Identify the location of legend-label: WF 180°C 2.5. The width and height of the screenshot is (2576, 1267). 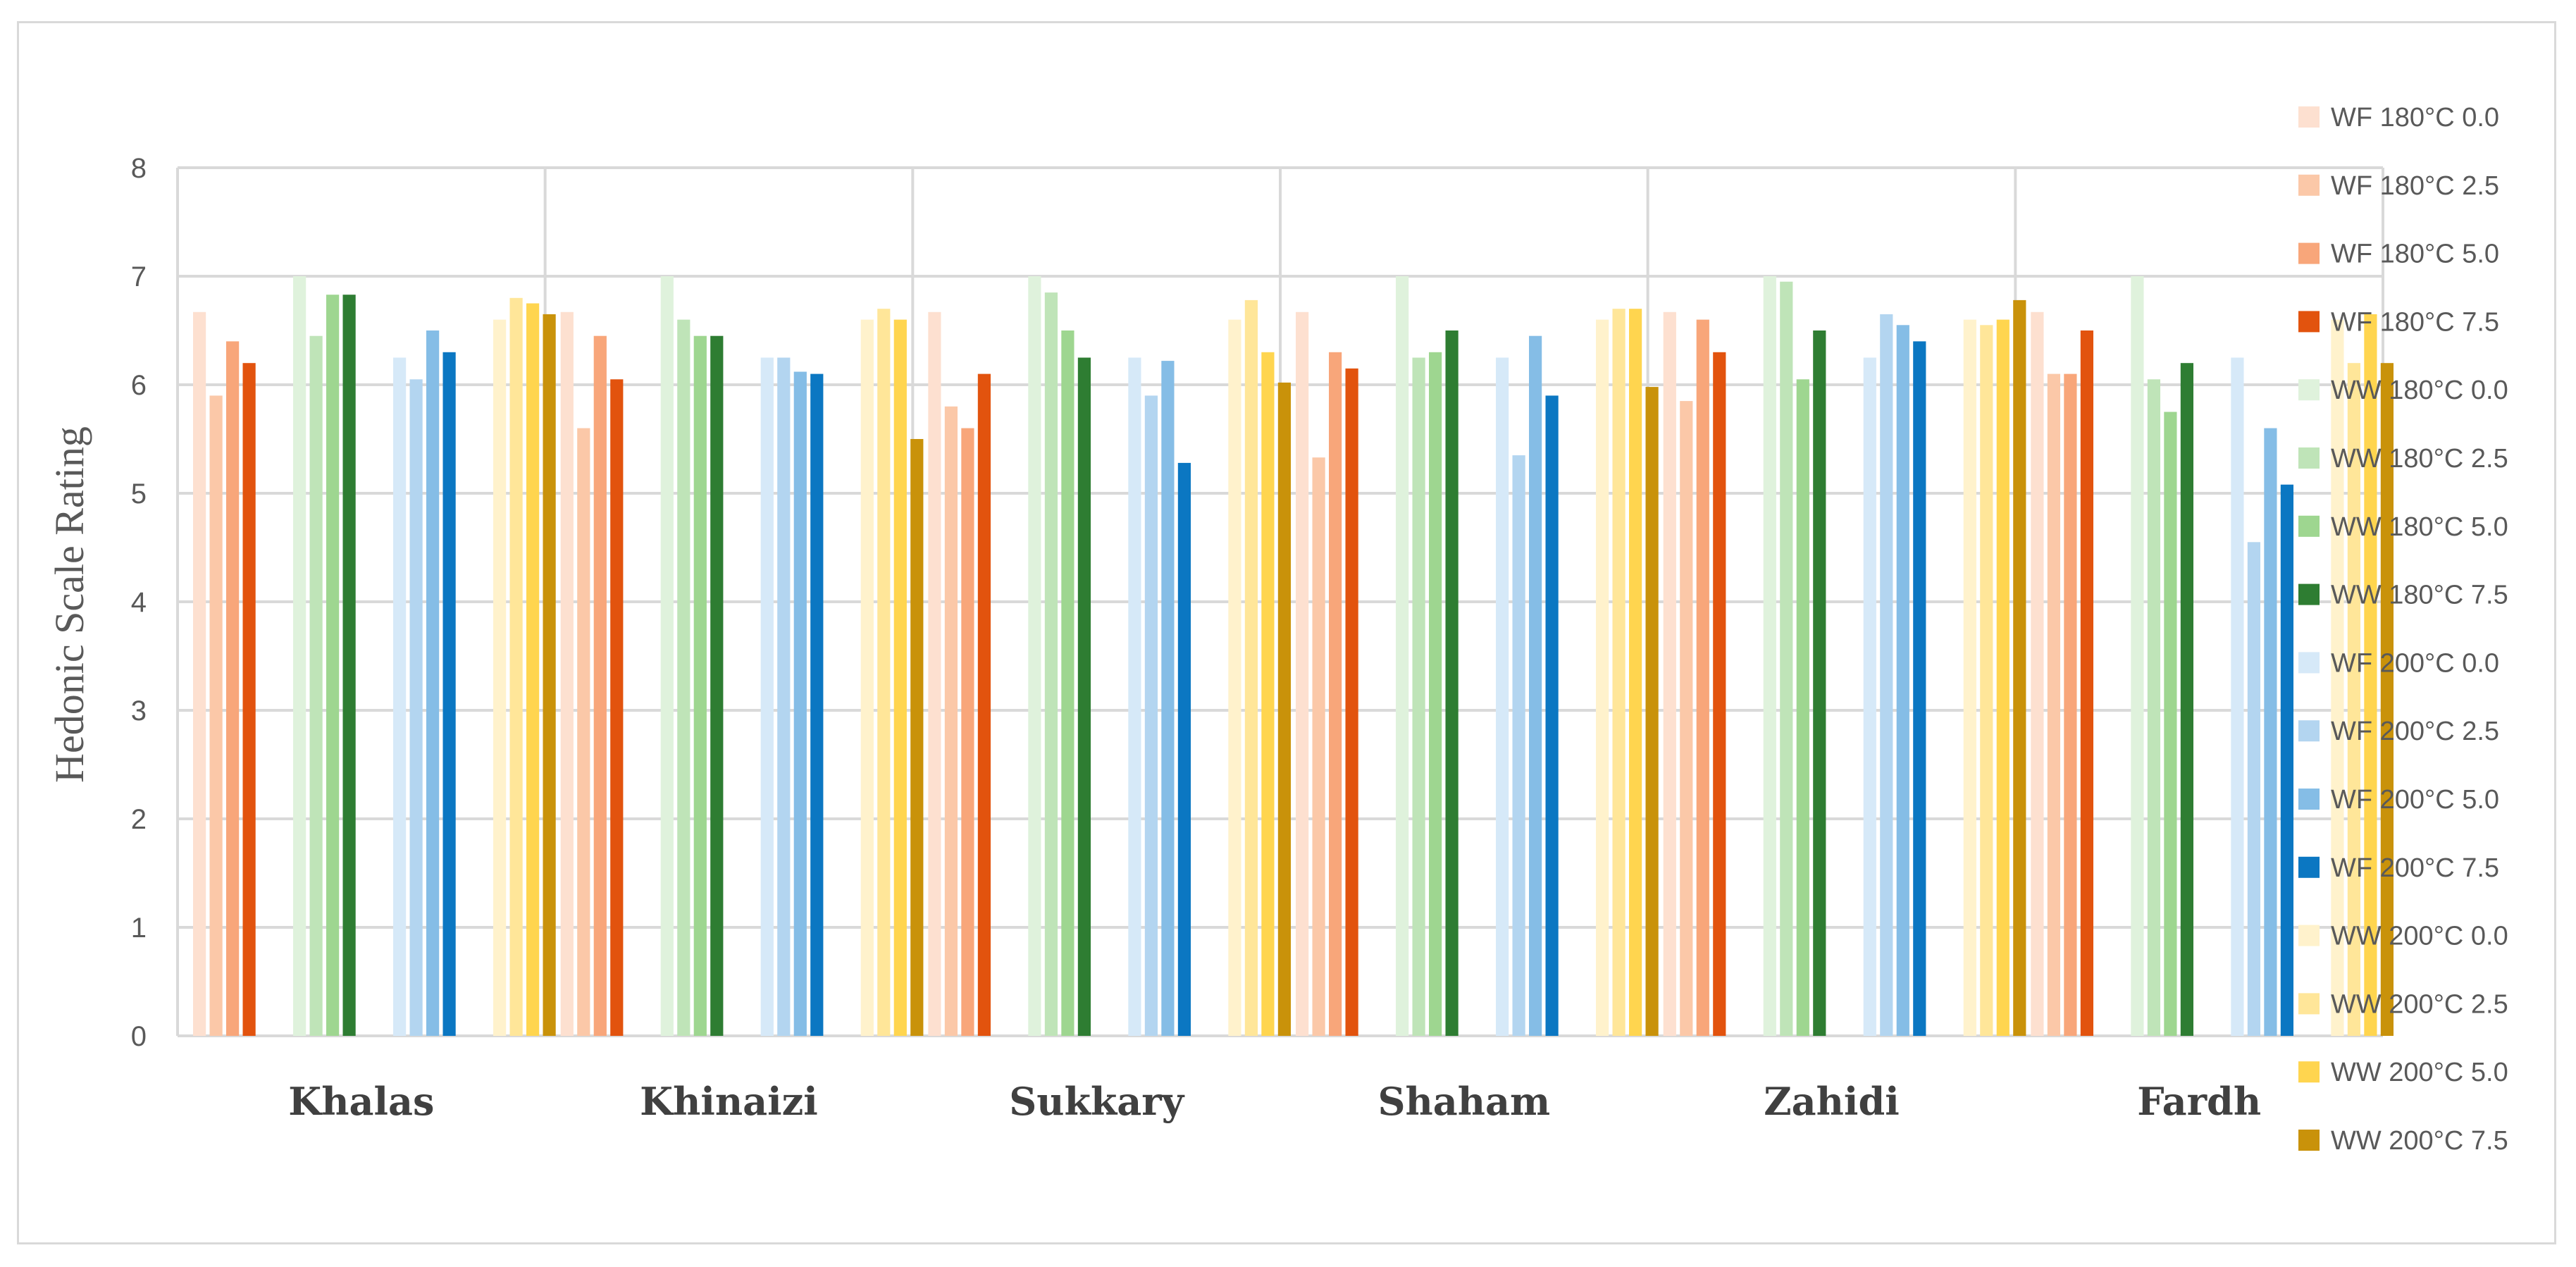
(2415, 186).